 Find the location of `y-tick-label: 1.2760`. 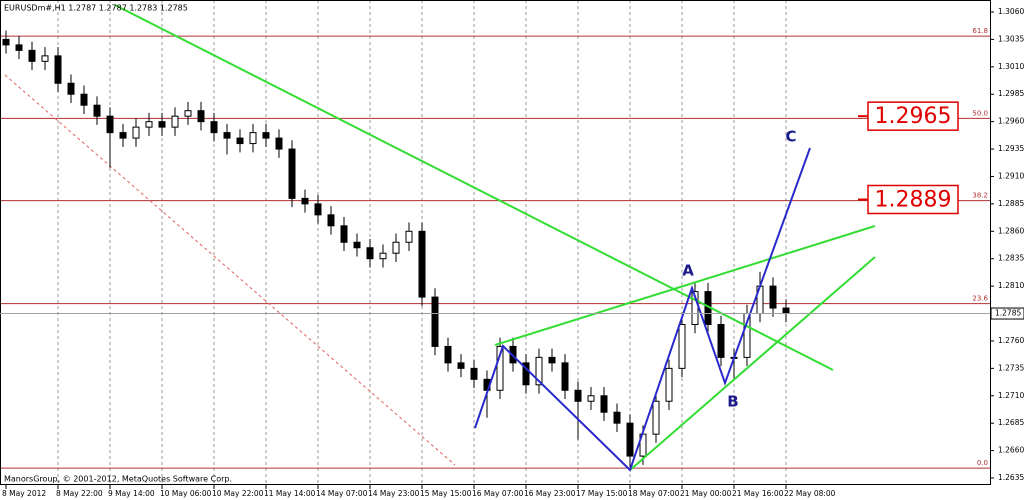

y-tick-label: 1.2760 is located at coordinates (1011, 340).